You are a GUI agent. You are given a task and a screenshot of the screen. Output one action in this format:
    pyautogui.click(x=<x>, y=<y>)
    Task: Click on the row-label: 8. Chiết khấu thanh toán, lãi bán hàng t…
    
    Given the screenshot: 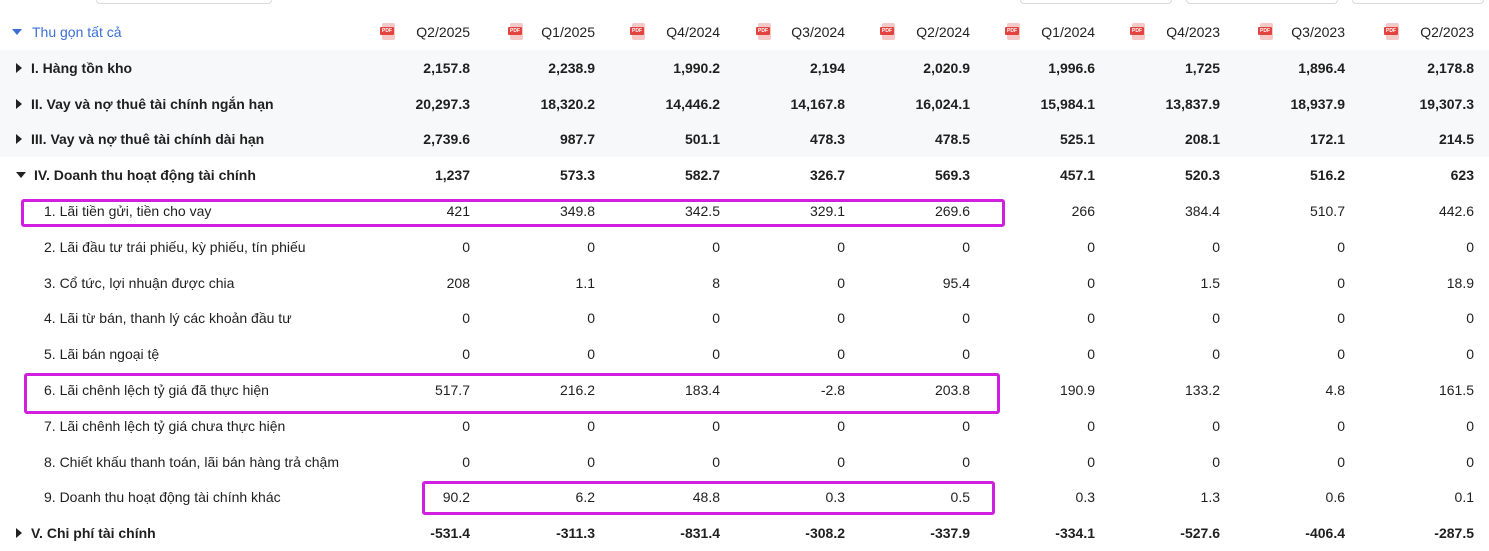 What is the action you would take?
    pyautogui.click(x=191, y=462)
    